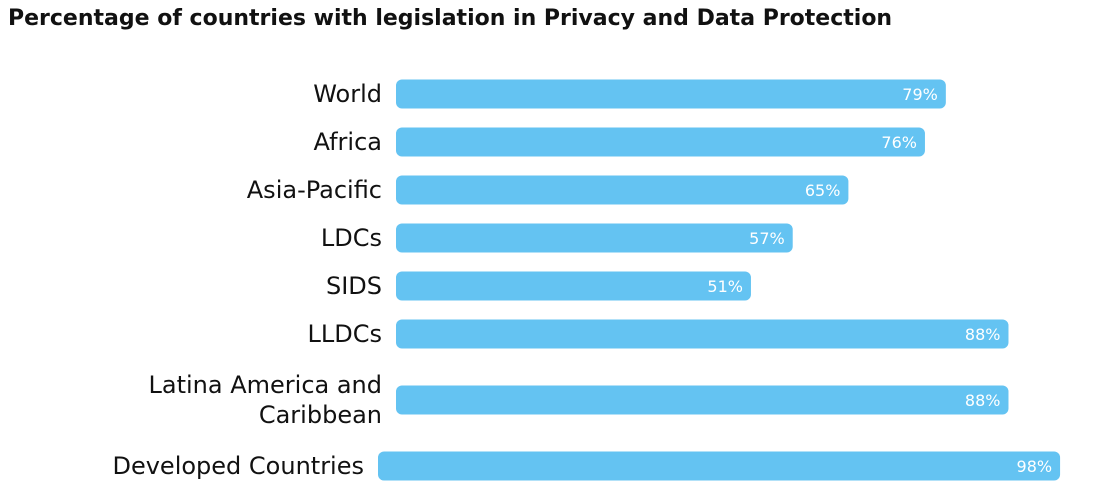 The height and width of the screenshot is (487, 1110). I want to click on value-label-7: 98%, so click(1035, 466).